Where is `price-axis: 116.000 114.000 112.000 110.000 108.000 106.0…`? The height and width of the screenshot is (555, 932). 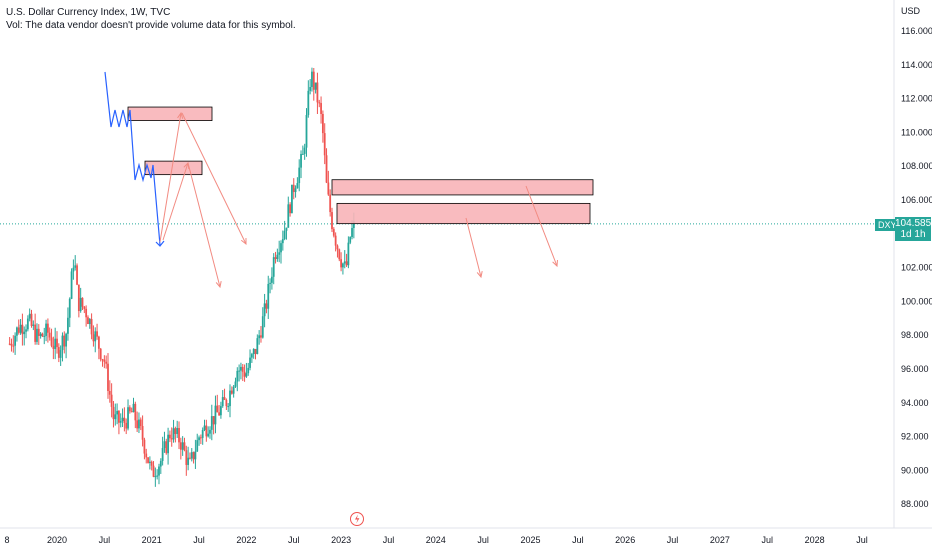 price-axis: 116.000 114.000 112.000 110.000 108.000 106.0… is located at coordinates (916, 267).